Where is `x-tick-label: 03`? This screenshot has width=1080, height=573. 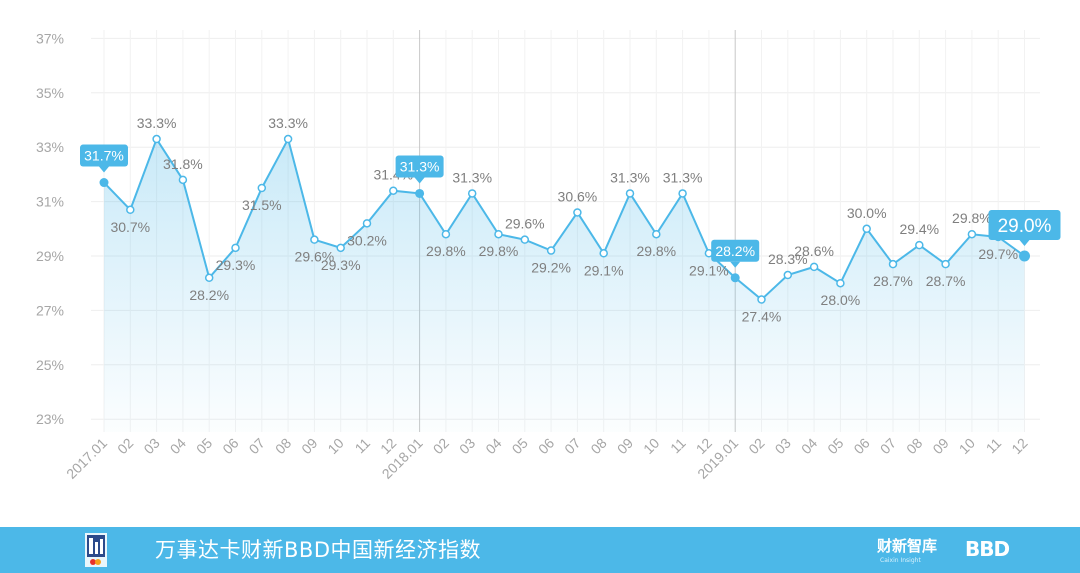 x-tick-label: 03 is located at coordinates (467, 446).